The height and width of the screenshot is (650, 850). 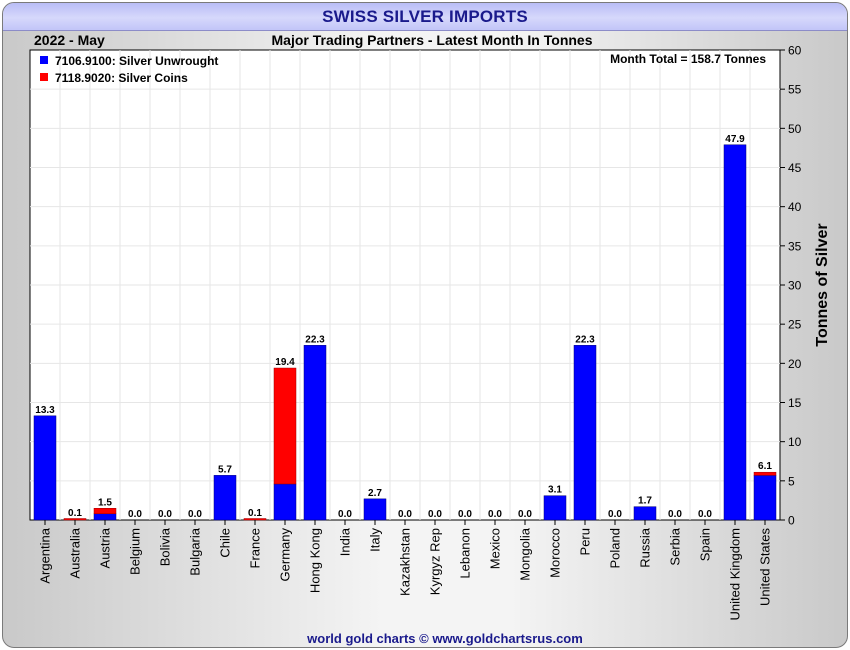 I want to click on x-tick-label: Hong Kong, so click(x=315, y=560).